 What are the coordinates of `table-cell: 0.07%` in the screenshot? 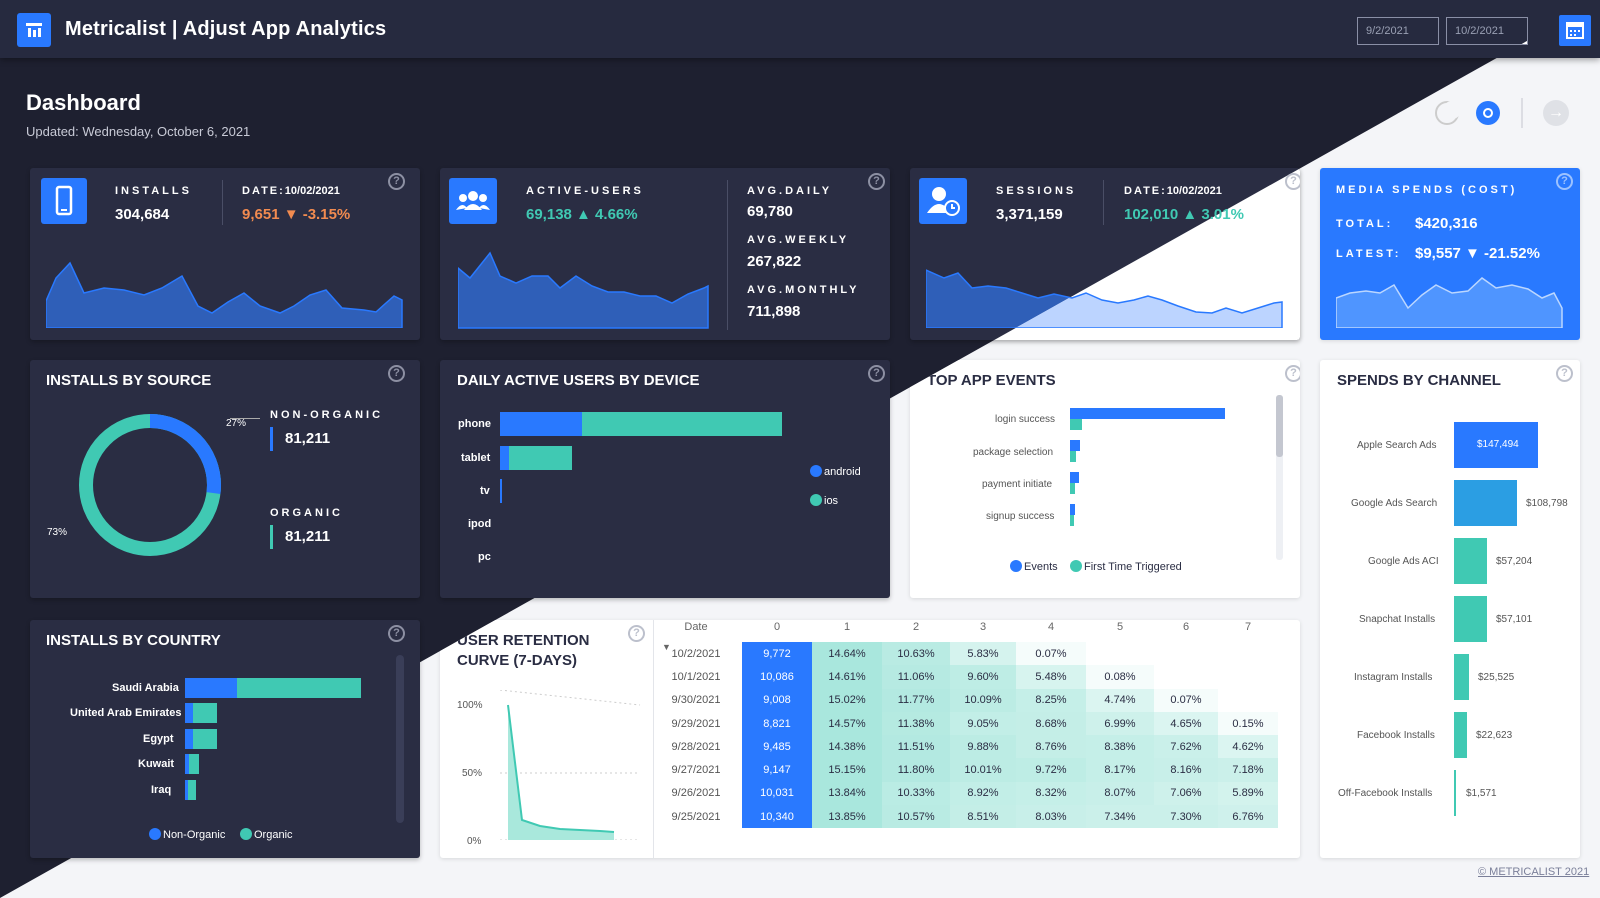 It's located at (1051, 654).